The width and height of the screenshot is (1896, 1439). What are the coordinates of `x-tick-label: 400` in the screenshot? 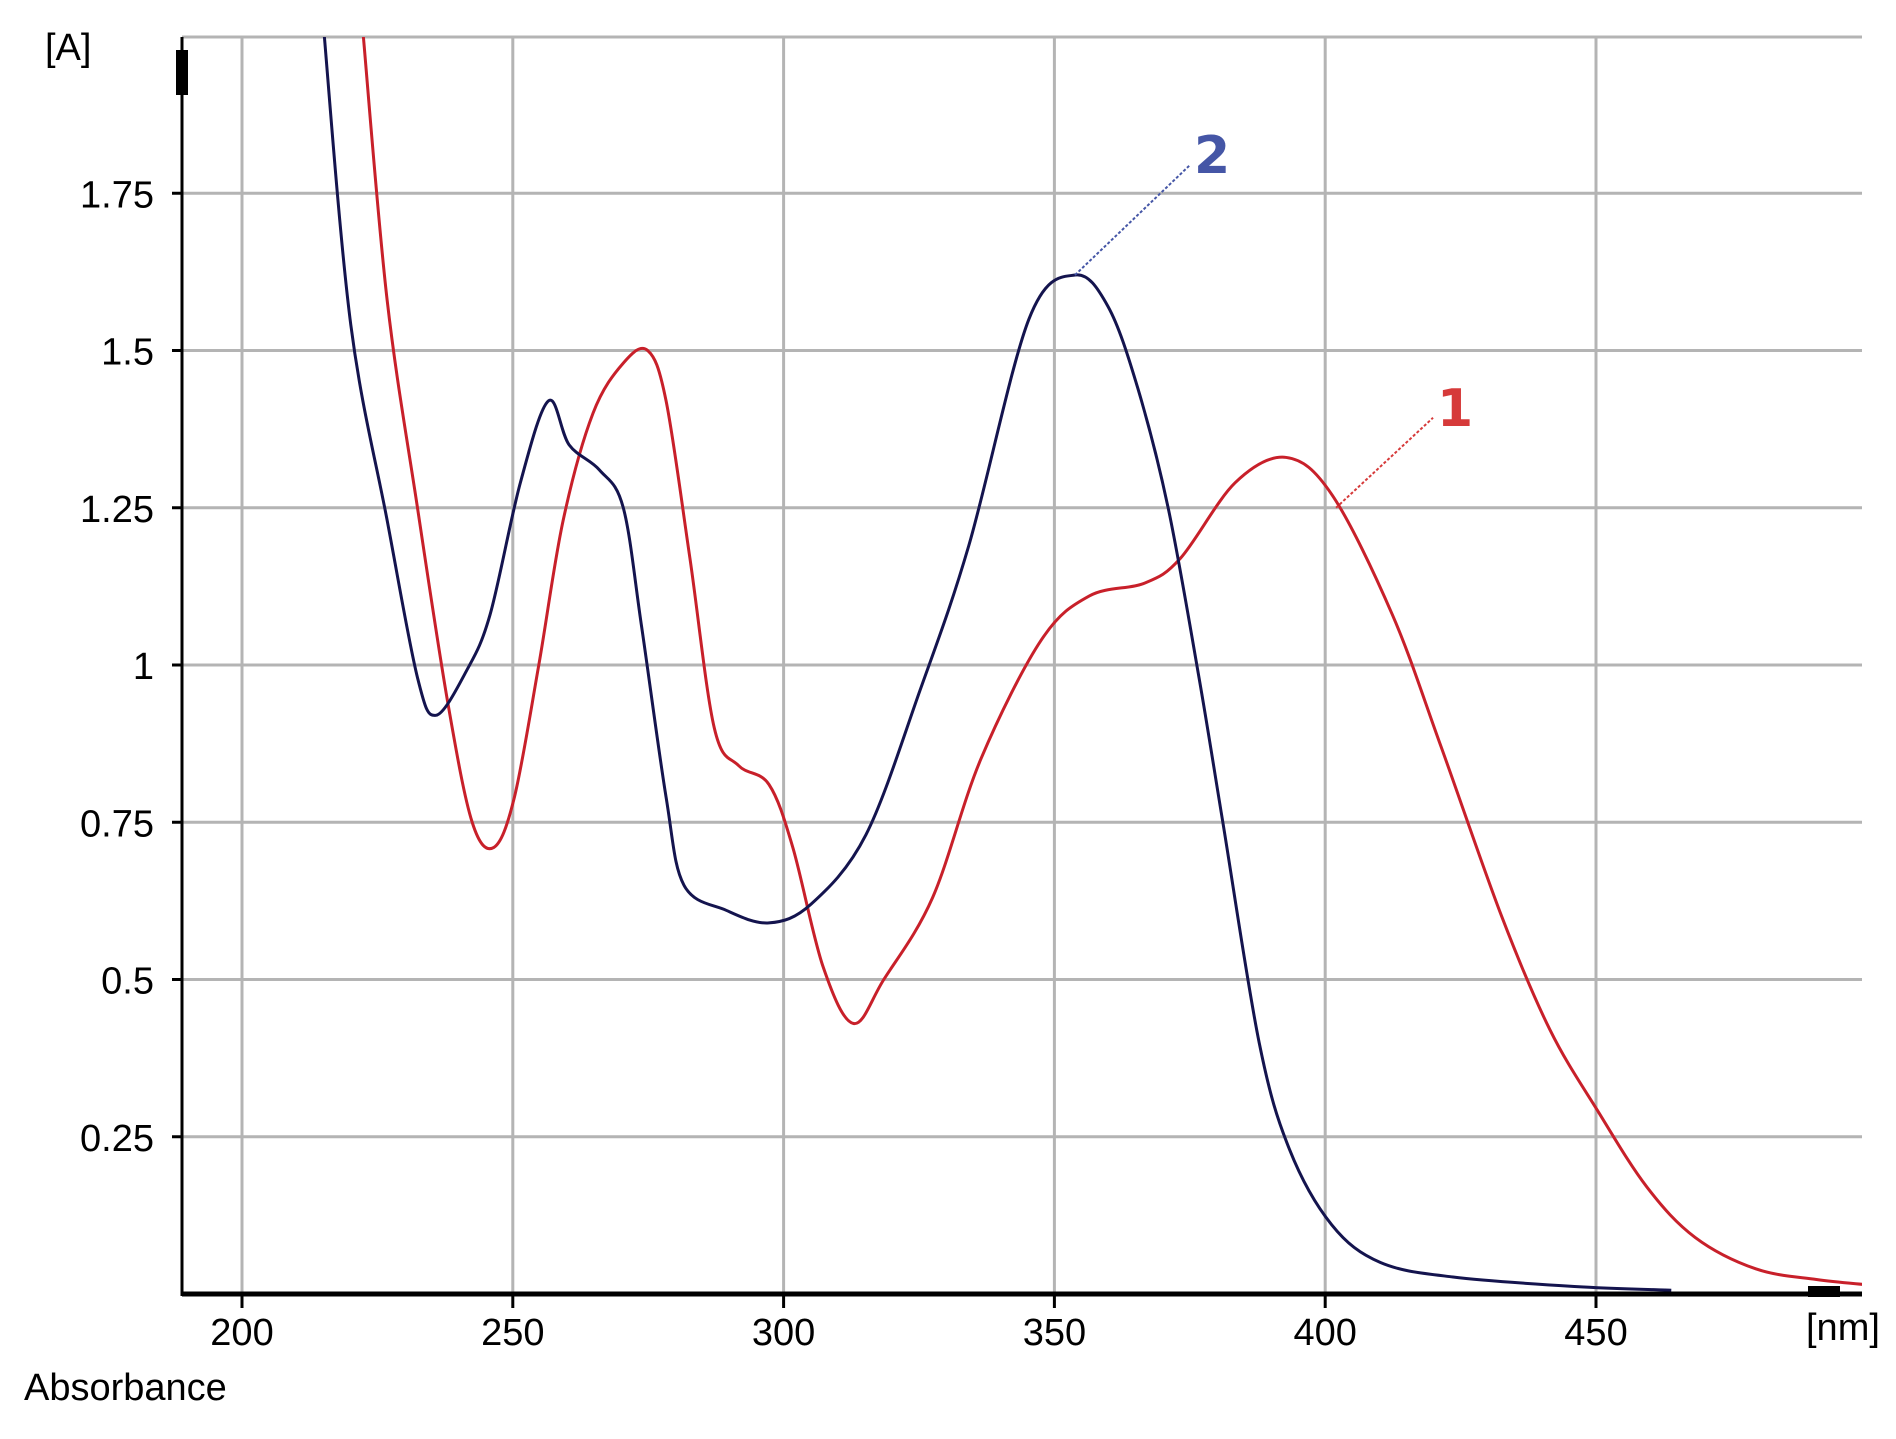 It's located at (1324, 1333).